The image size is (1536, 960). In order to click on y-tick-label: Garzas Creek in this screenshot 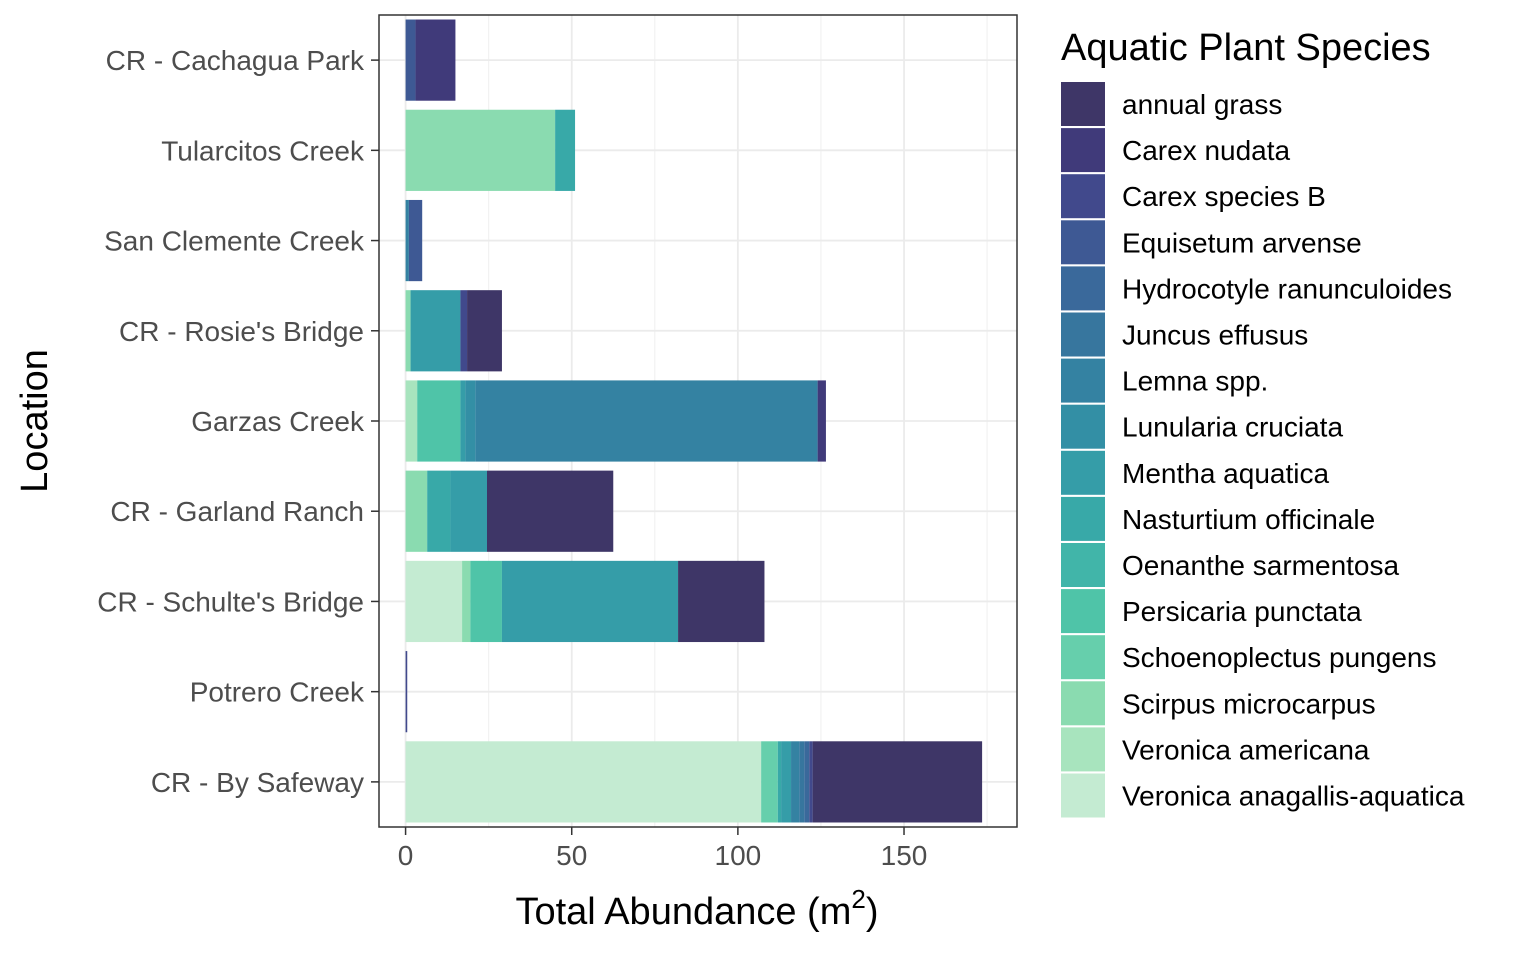, I will do `click(278, 421)`.